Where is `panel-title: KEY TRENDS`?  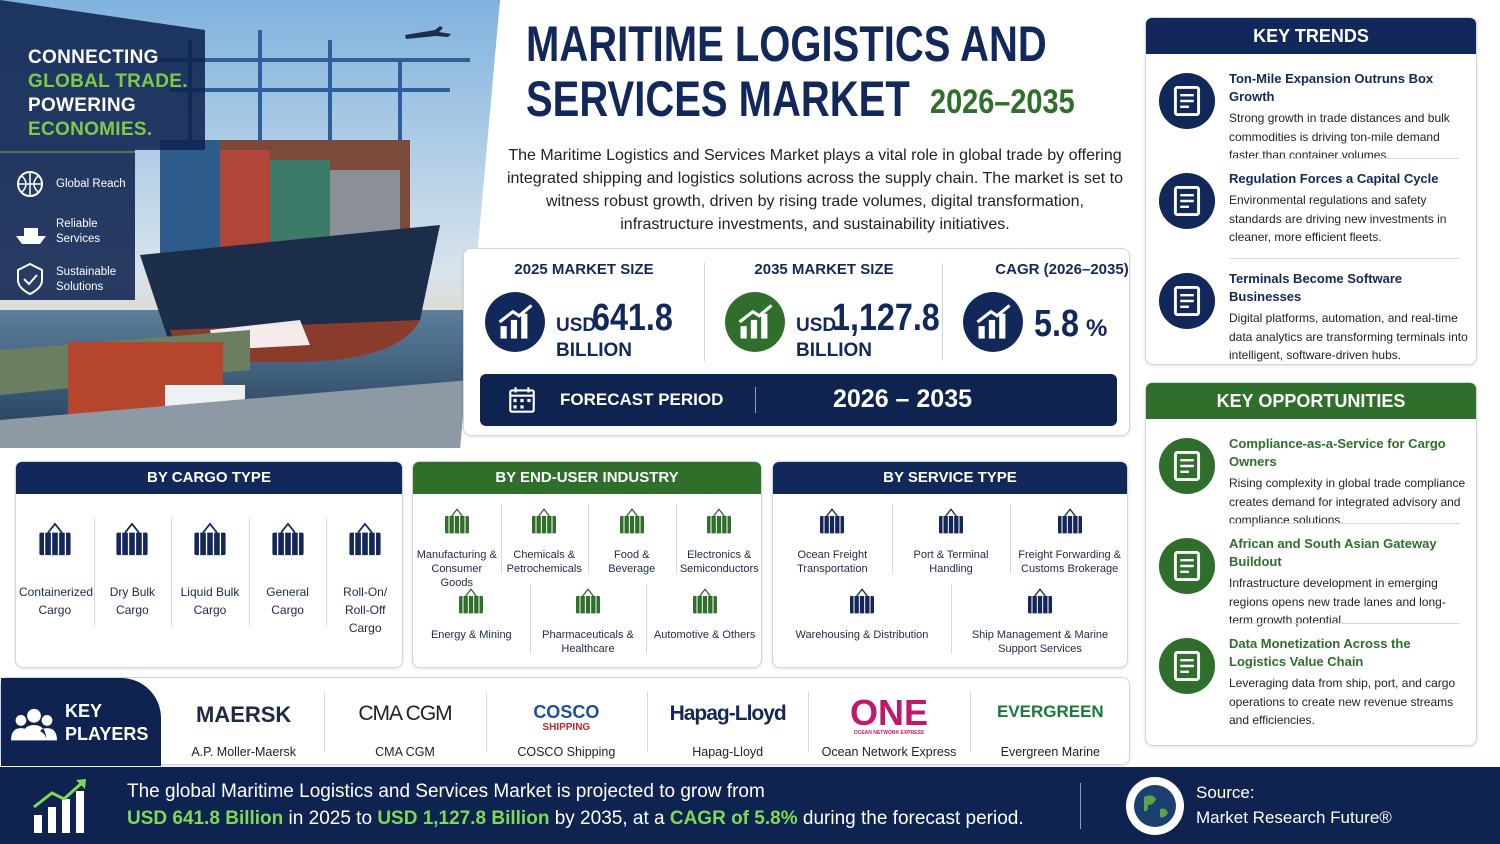 panel-title: KEY TRENDS is located at coordinates (1311, 36).